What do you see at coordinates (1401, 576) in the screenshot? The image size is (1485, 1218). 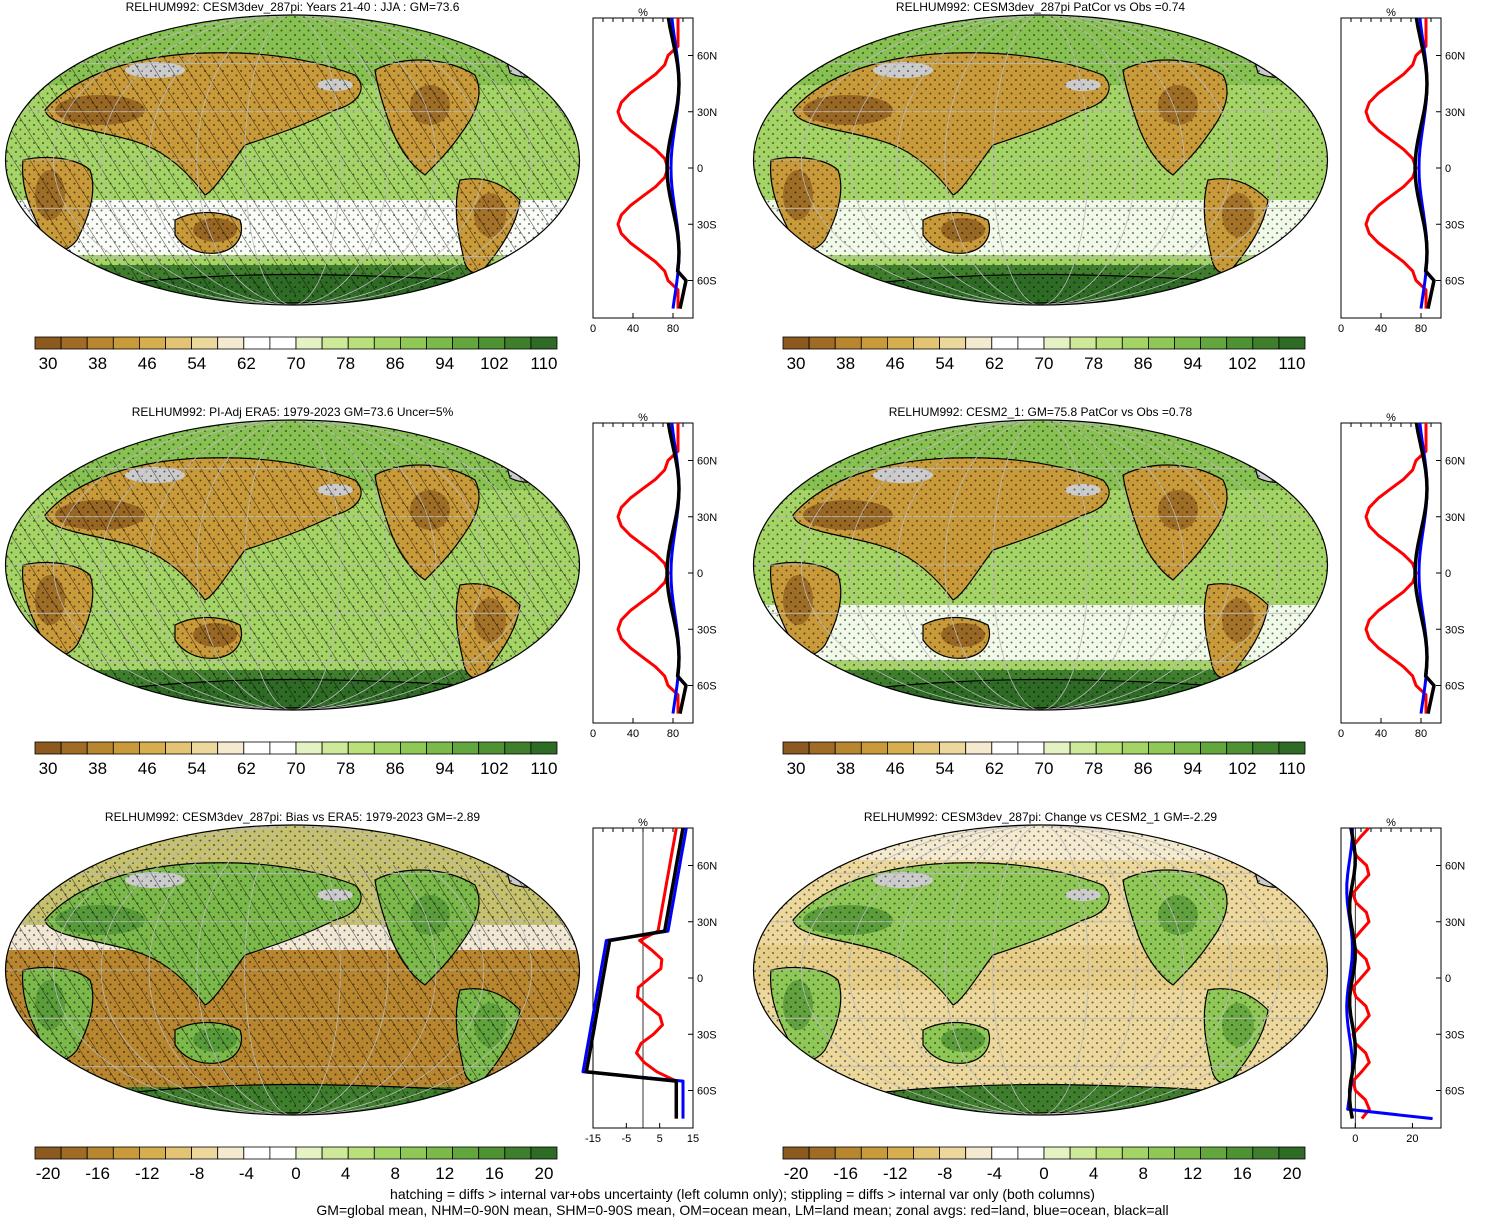 I see `zonal-mean-plot: % 0 40 80 60N 30N 0 30S 60S` at bounding box center [1401, 576].